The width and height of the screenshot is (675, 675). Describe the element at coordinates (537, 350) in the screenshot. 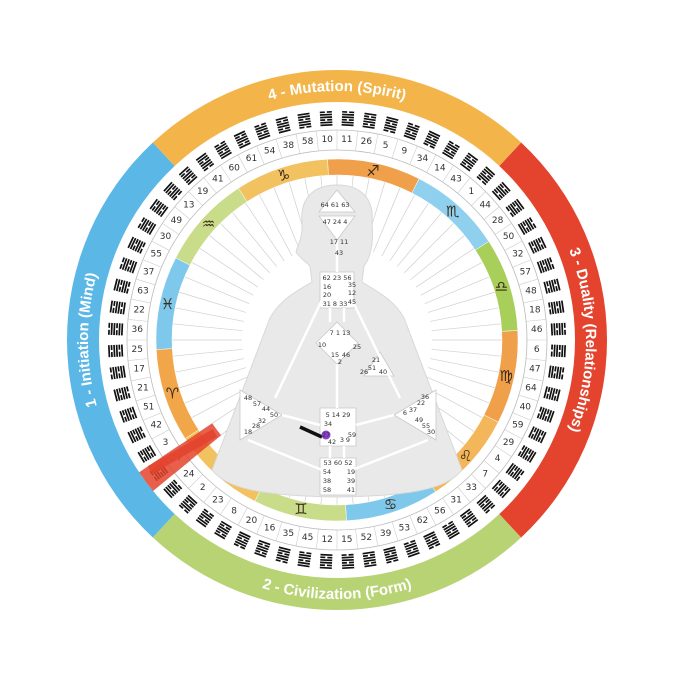

I see `gate-number: 6` at that location.